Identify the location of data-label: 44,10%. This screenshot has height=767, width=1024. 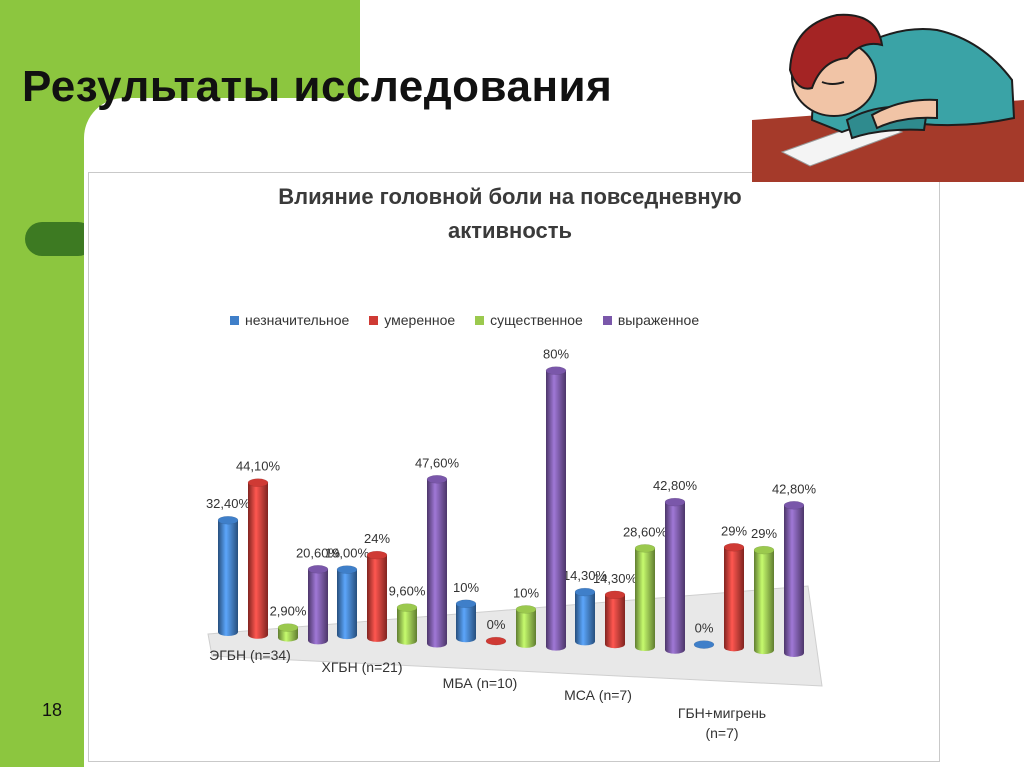
(258, 466).